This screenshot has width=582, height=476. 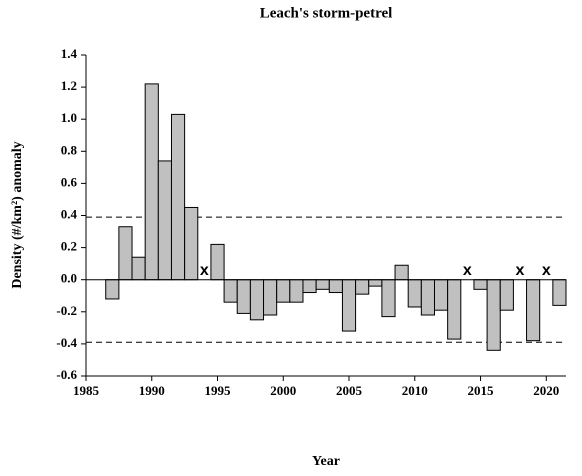 I want to click on y-tick-label: -0.2, so click(x=66, y=310).